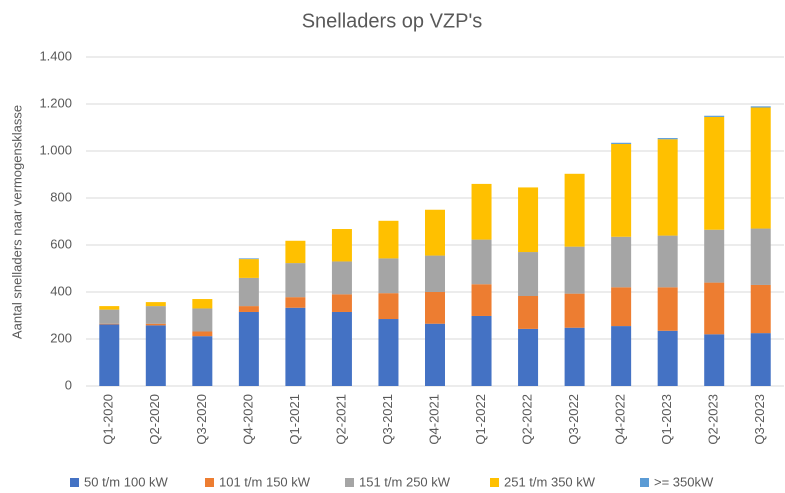 This screenshot has height=493, width=785. Describe the element at coordinates (61, 290) in the screenshot. I see `y-tick-label: 400` at that location.